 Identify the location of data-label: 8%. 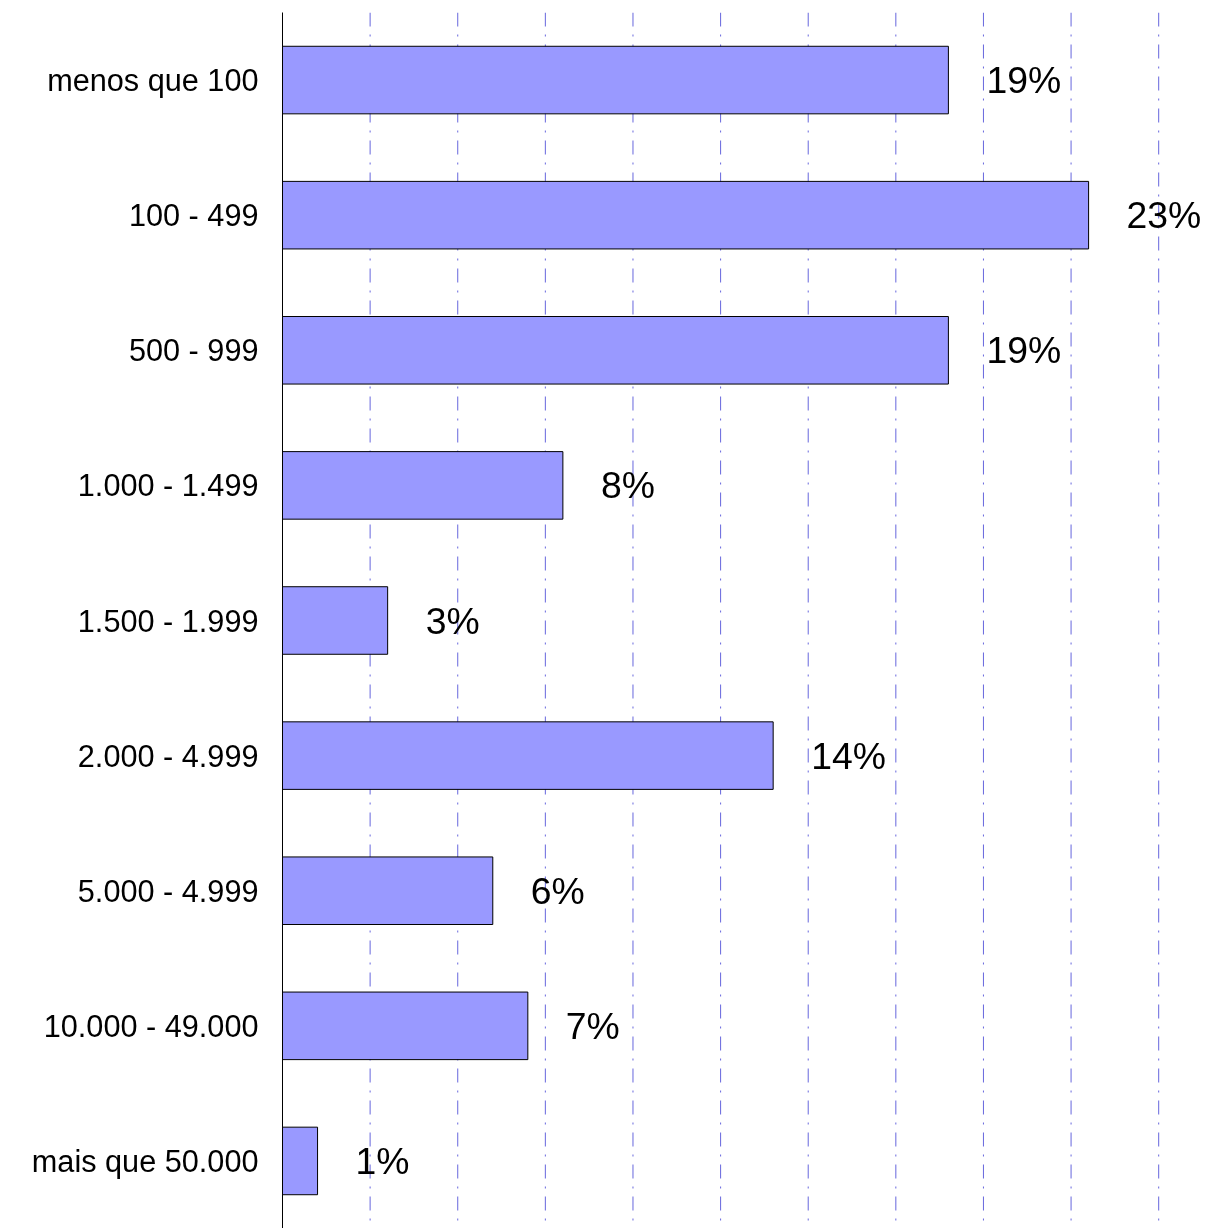
(627, 485).